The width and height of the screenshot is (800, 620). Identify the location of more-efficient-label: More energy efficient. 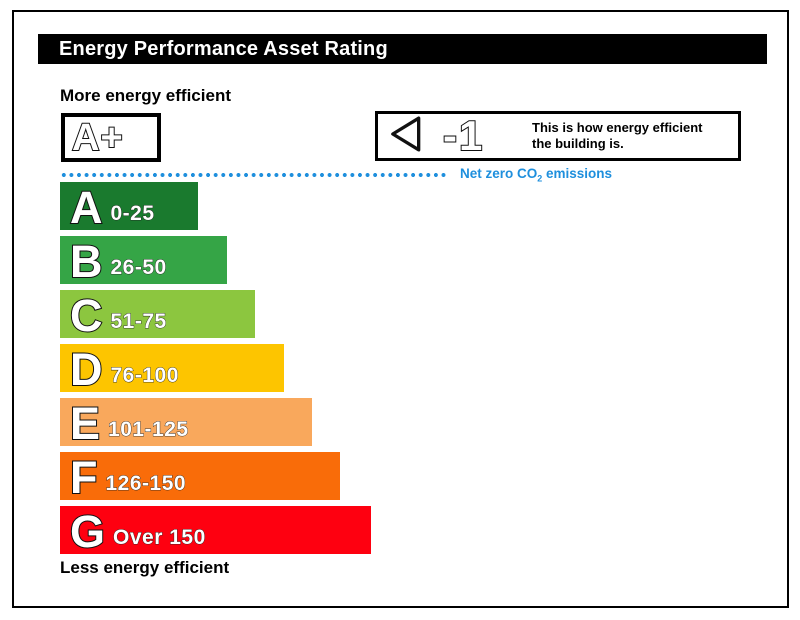
(145, 95).